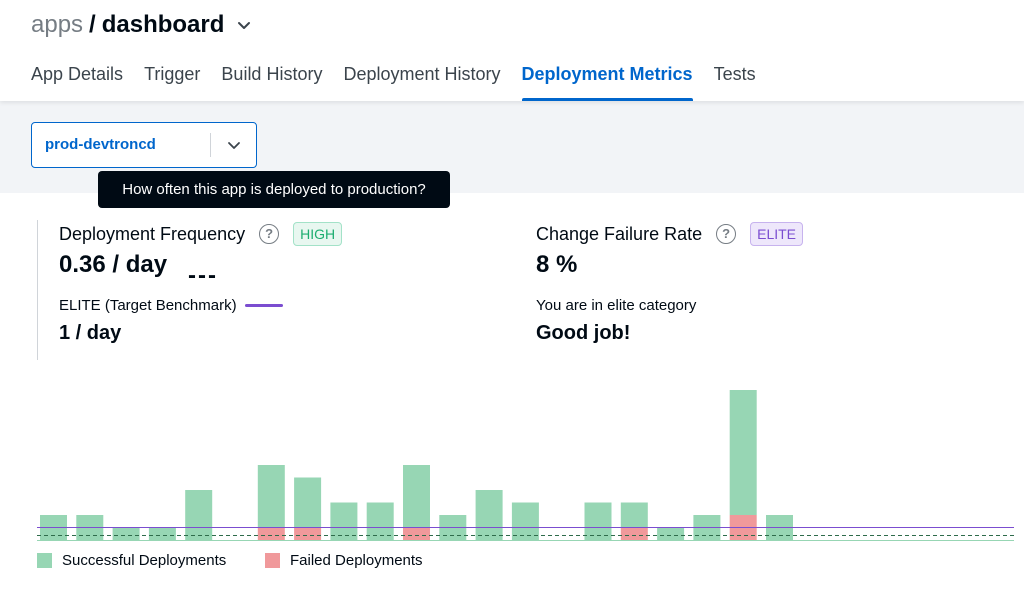  What do you see at coordinates (734, 74) in the screenshot?
I see `tab-tests: Tests` at bounding box center [734, 74].